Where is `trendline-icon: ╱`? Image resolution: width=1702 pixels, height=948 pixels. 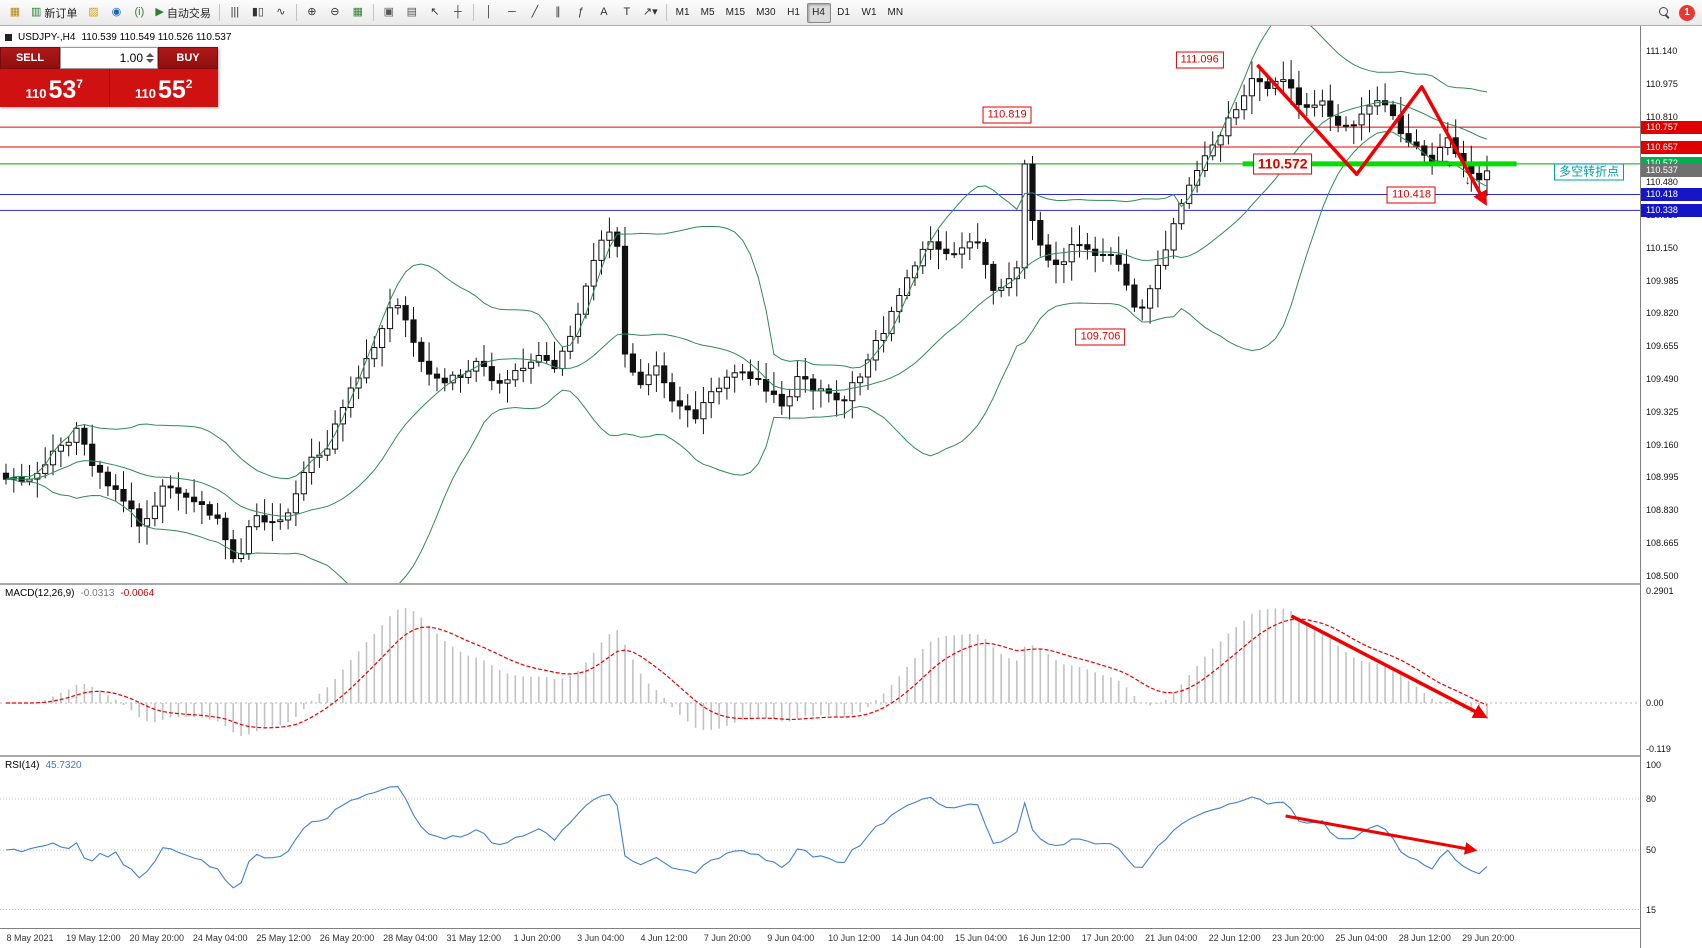
trendline-icon: ╱ is located at coordinates (535, 13).